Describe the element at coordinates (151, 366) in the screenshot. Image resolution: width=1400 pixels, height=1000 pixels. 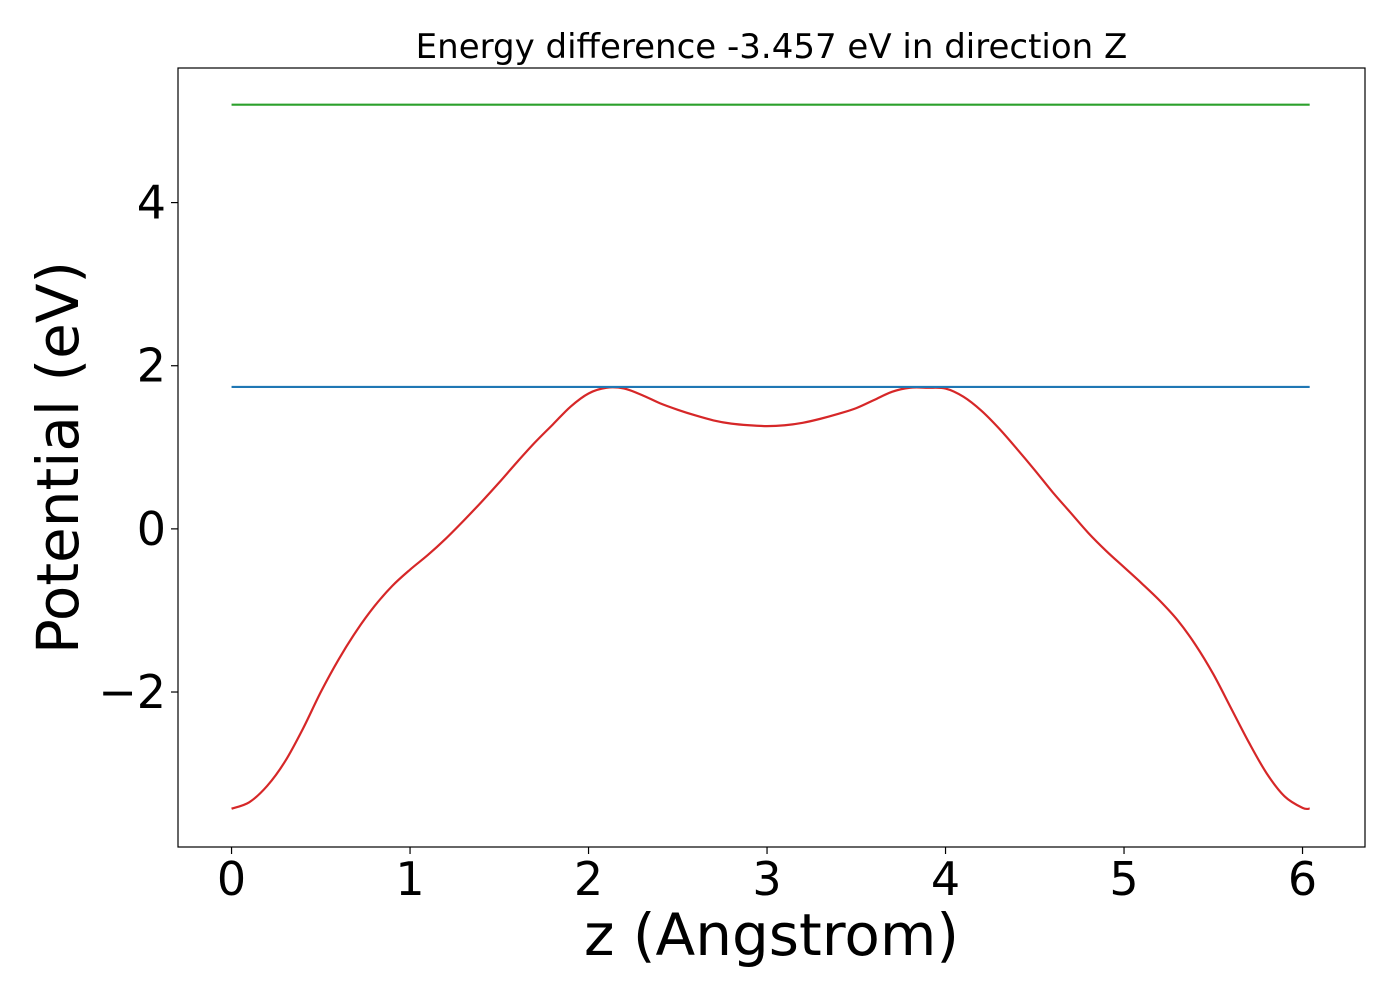
I see `y-tick-label: 2` at that location.